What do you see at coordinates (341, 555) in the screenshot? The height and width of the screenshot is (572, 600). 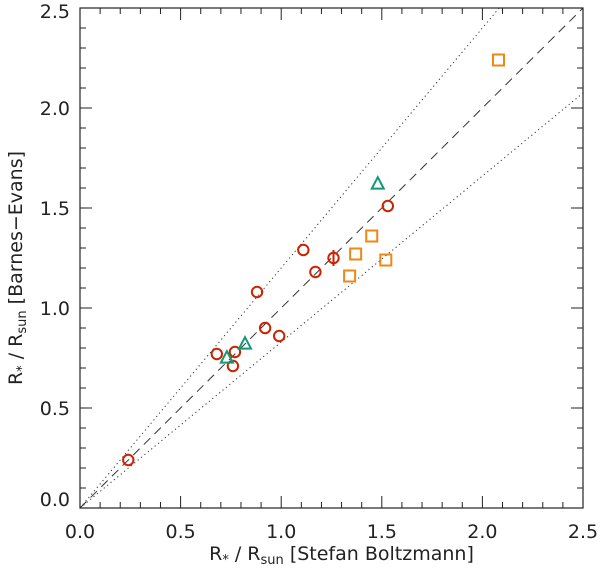 I see `x-axis-label: R* / Rsun [Stefan Boltzmann]` at bounding box center [341, 555].